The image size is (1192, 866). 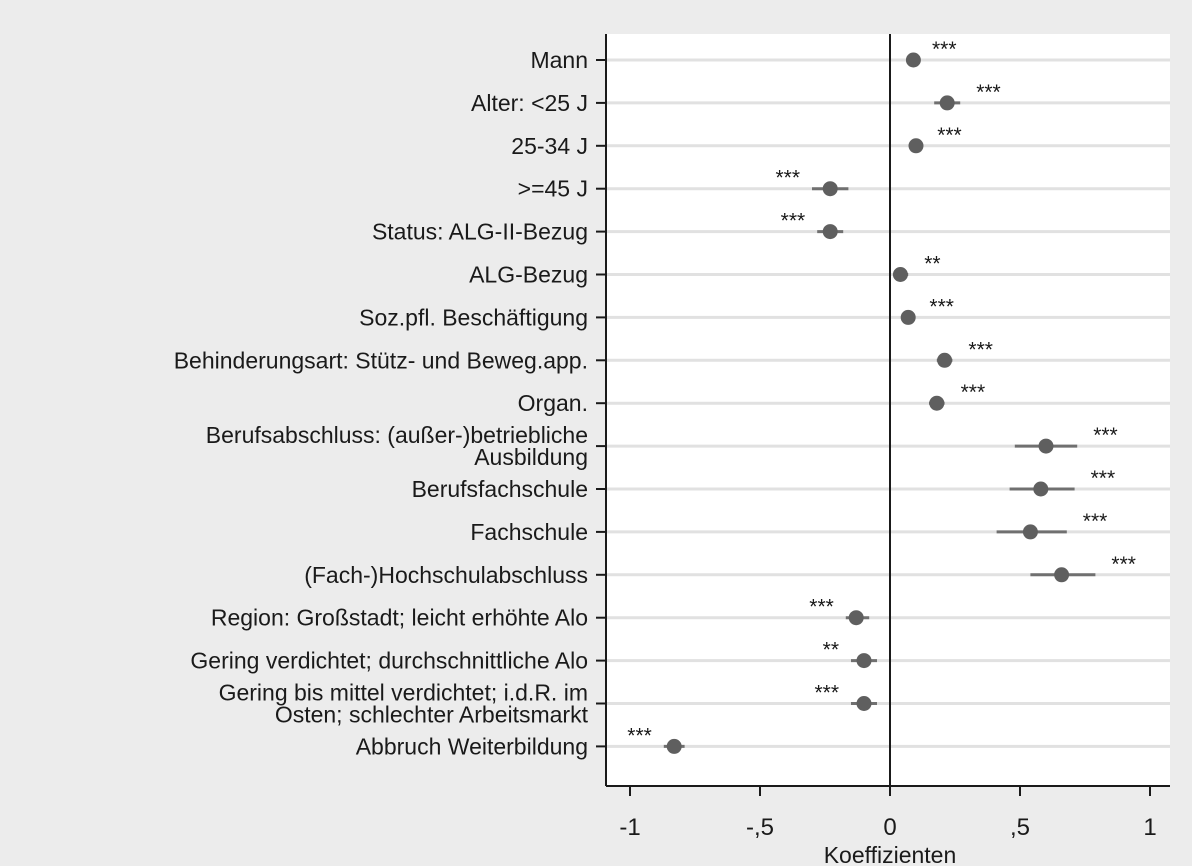 I want to click on y-axis-label: 25-34 J, so click(x=549, y=146).